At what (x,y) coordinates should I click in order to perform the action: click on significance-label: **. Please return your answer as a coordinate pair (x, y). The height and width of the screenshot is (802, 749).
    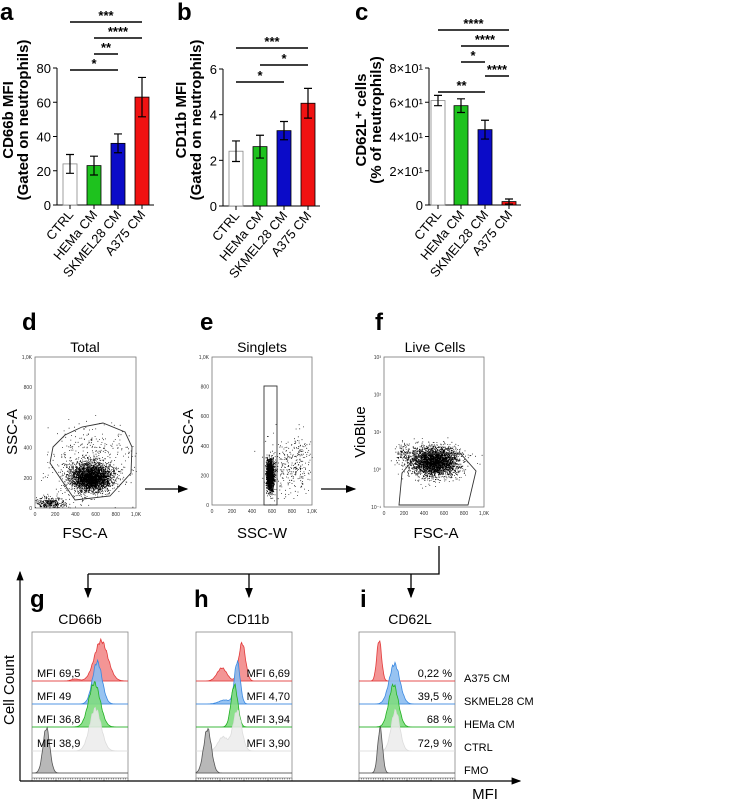
    Looking at the image, I should click on (461, 85).